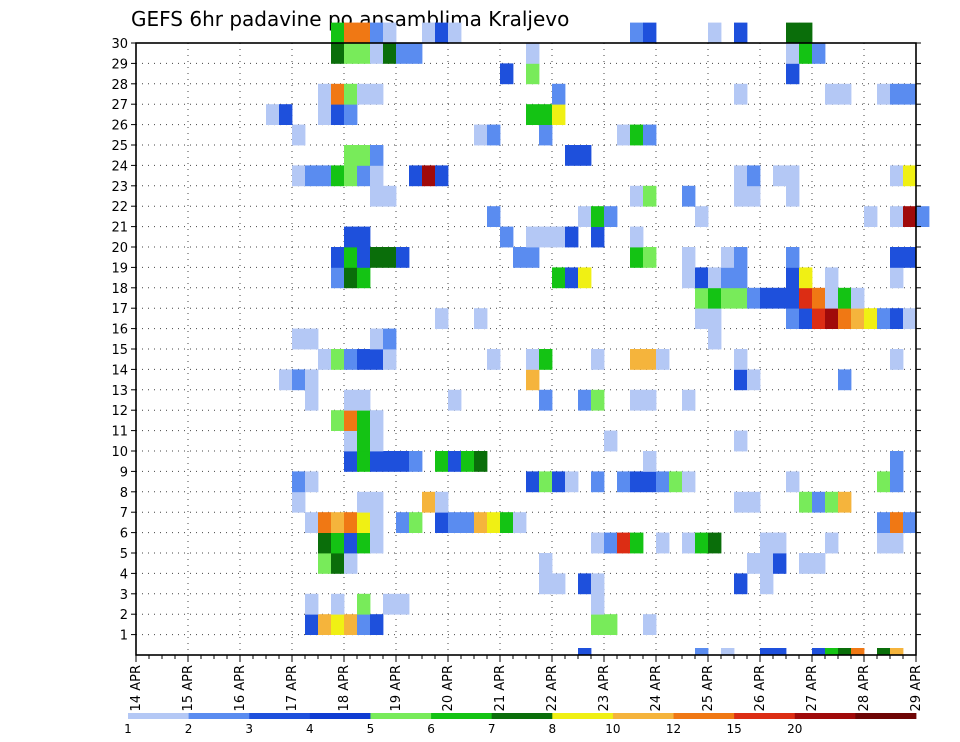  I want to click on y-tick-label: 16, so click(119, 330).